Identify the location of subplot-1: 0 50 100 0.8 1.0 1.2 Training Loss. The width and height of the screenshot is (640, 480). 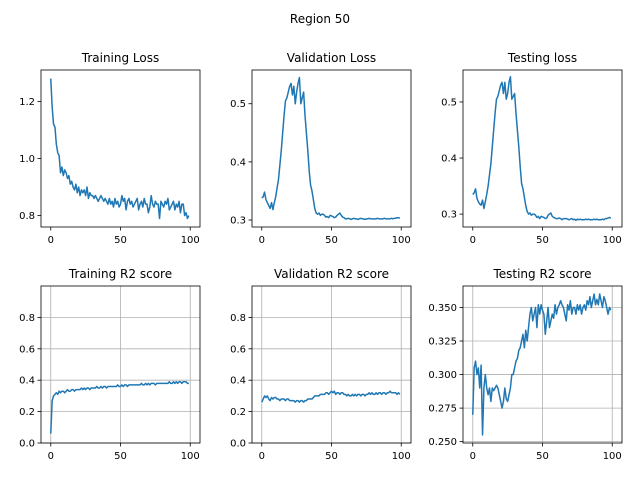
(110, 148).